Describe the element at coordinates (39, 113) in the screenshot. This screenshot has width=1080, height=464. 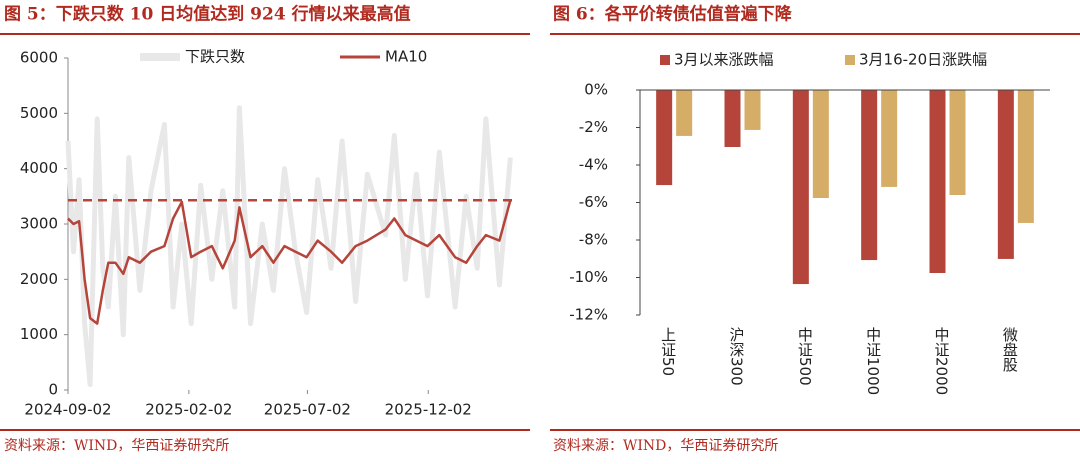
I see `y-tick-label: 5000` at that location.